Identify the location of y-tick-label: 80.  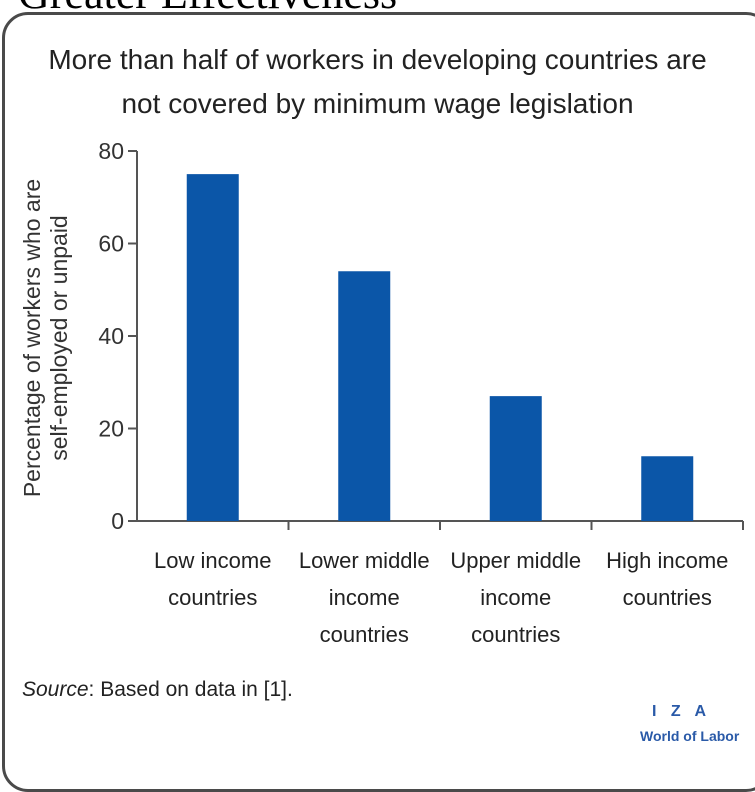
(111, 151).